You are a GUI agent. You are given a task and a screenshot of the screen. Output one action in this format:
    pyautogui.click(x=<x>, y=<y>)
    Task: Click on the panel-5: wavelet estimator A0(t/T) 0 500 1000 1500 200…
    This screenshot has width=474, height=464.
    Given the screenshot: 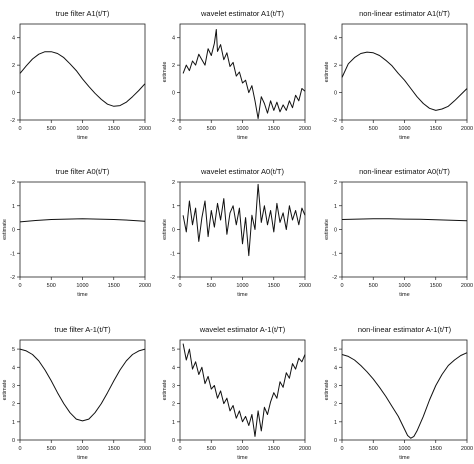 What is the action you would take?
    pyautogui.click(x=236, y=232)
    